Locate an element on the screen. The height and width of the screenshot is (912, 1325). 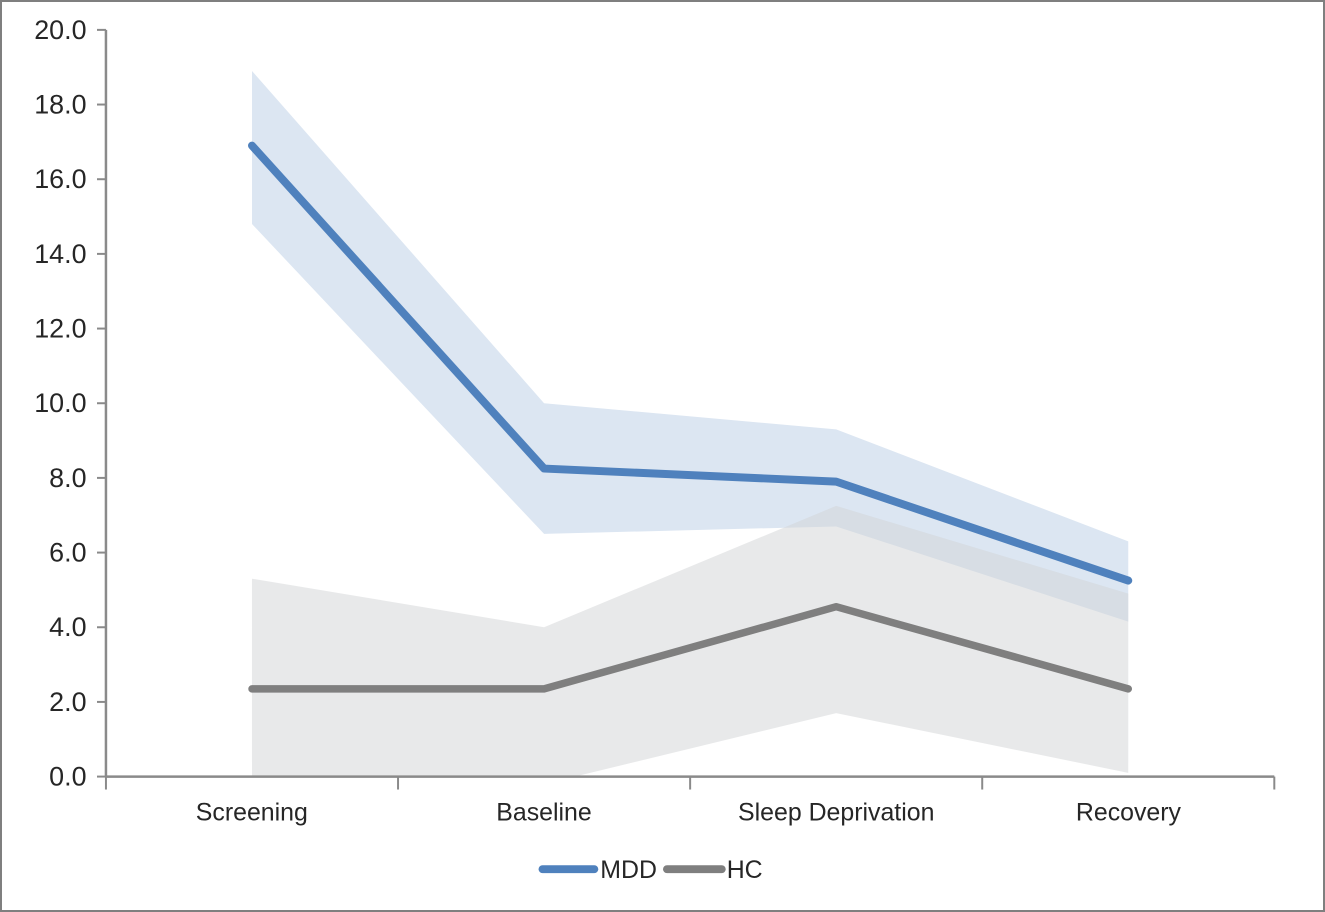
x-category-label-recovery: Recovery is located at coordinates (1129, 812).